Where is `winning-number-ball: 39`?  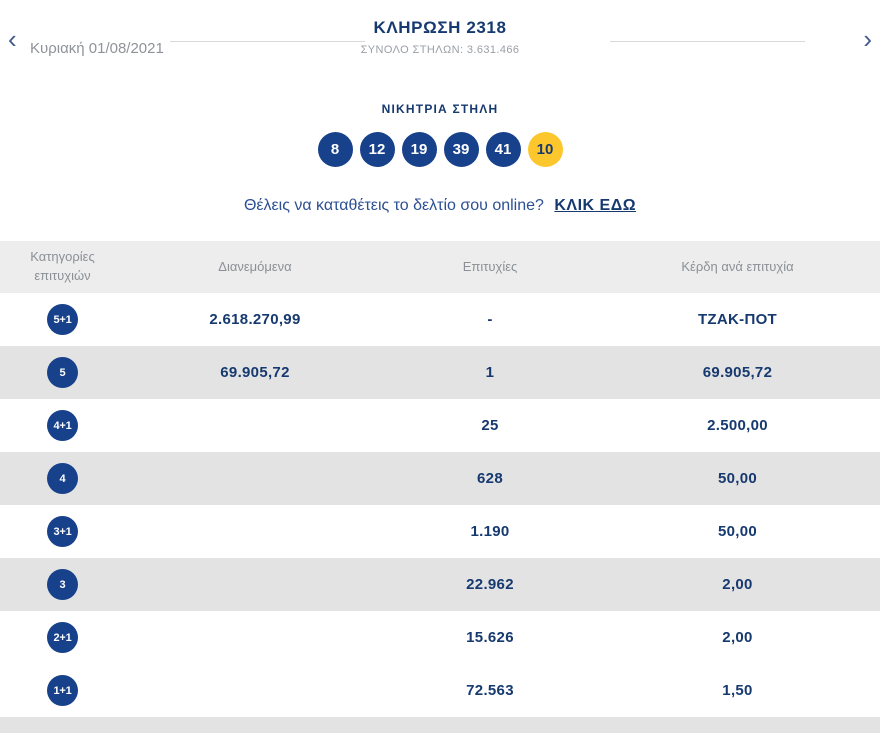 winning-number-ball: 39 is located at coordinates (461, 149).